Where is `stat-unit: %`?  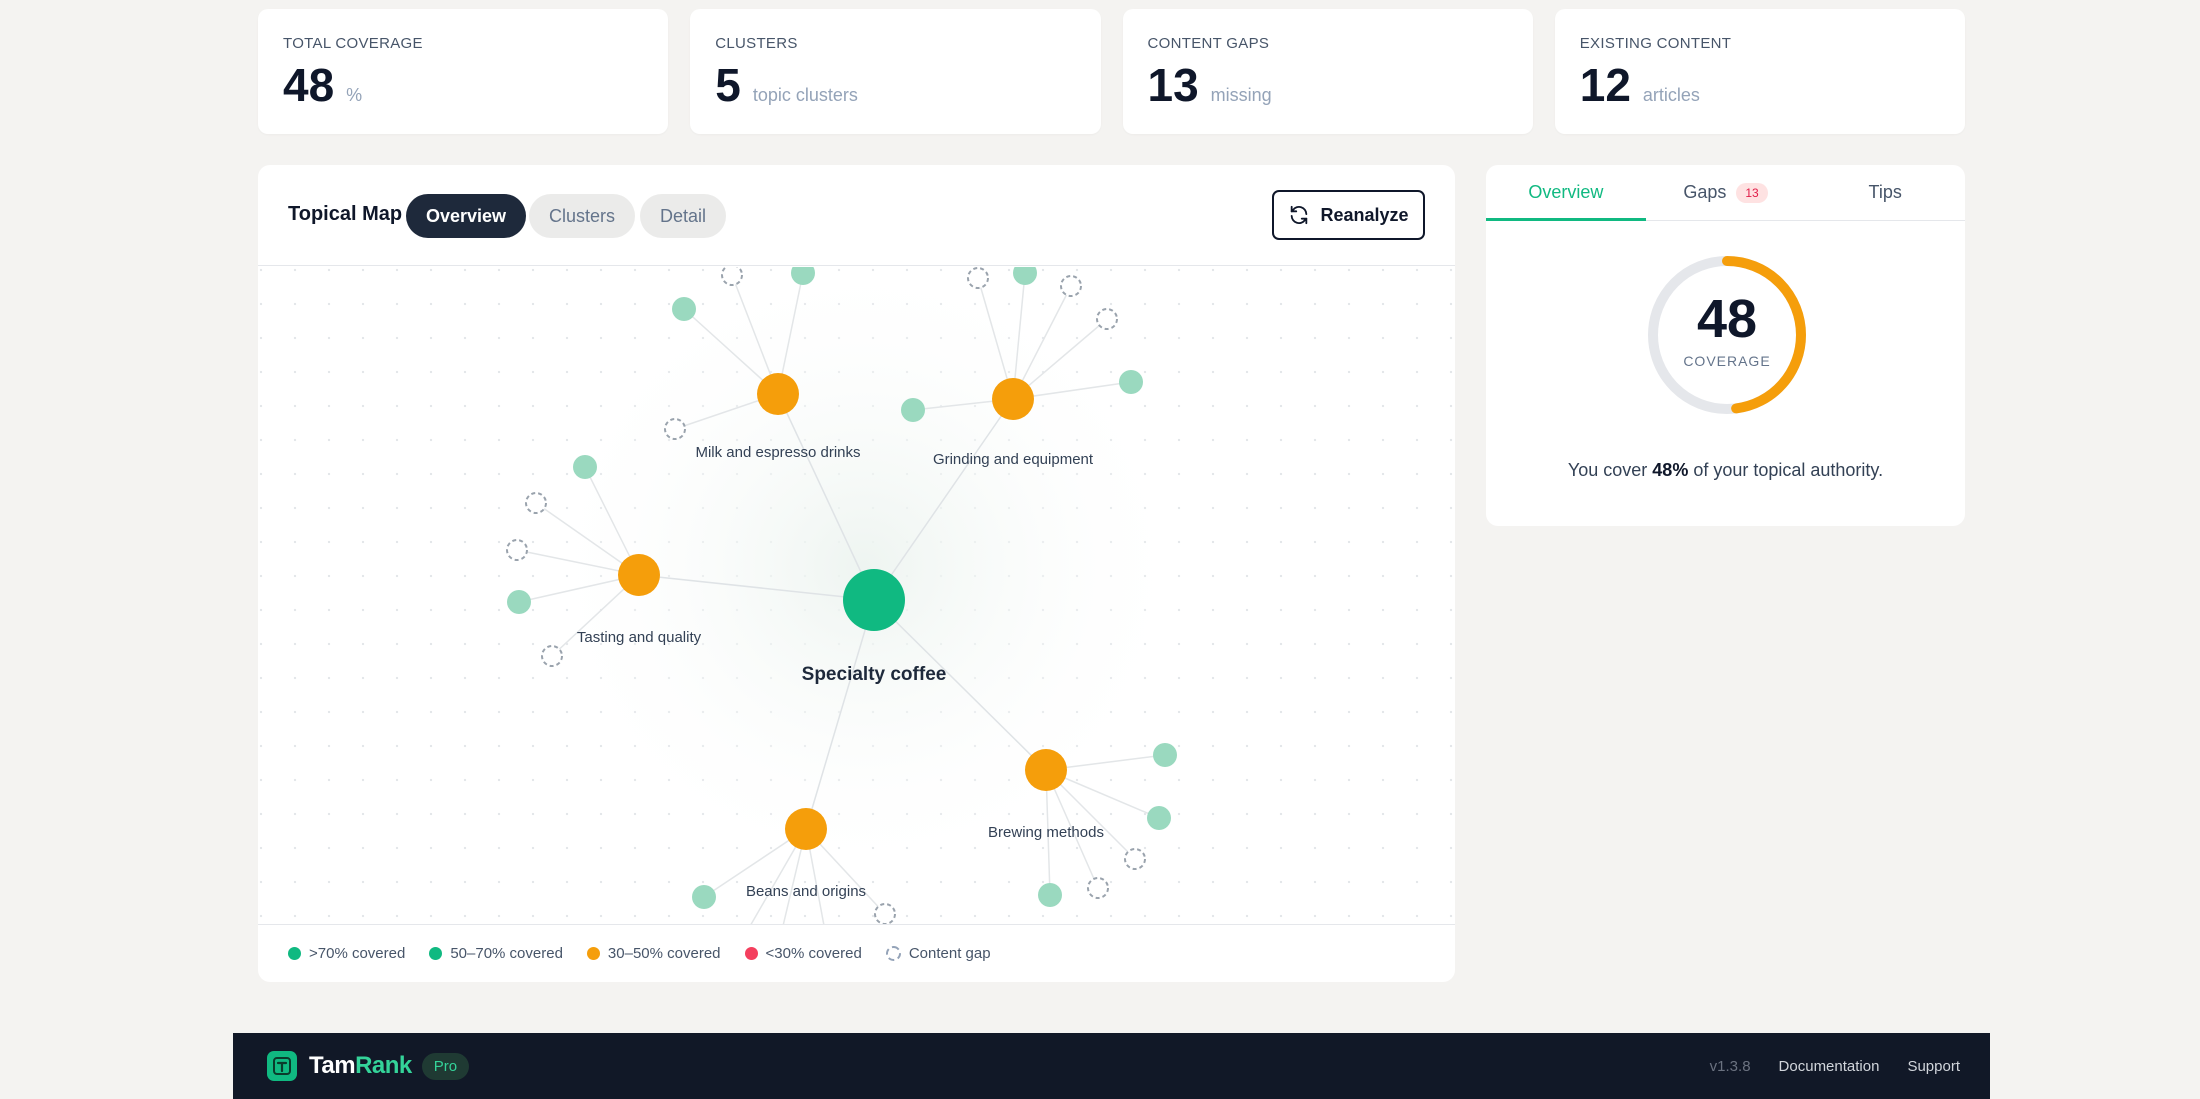
stat-unit: % is located at coordinates (354, 95).